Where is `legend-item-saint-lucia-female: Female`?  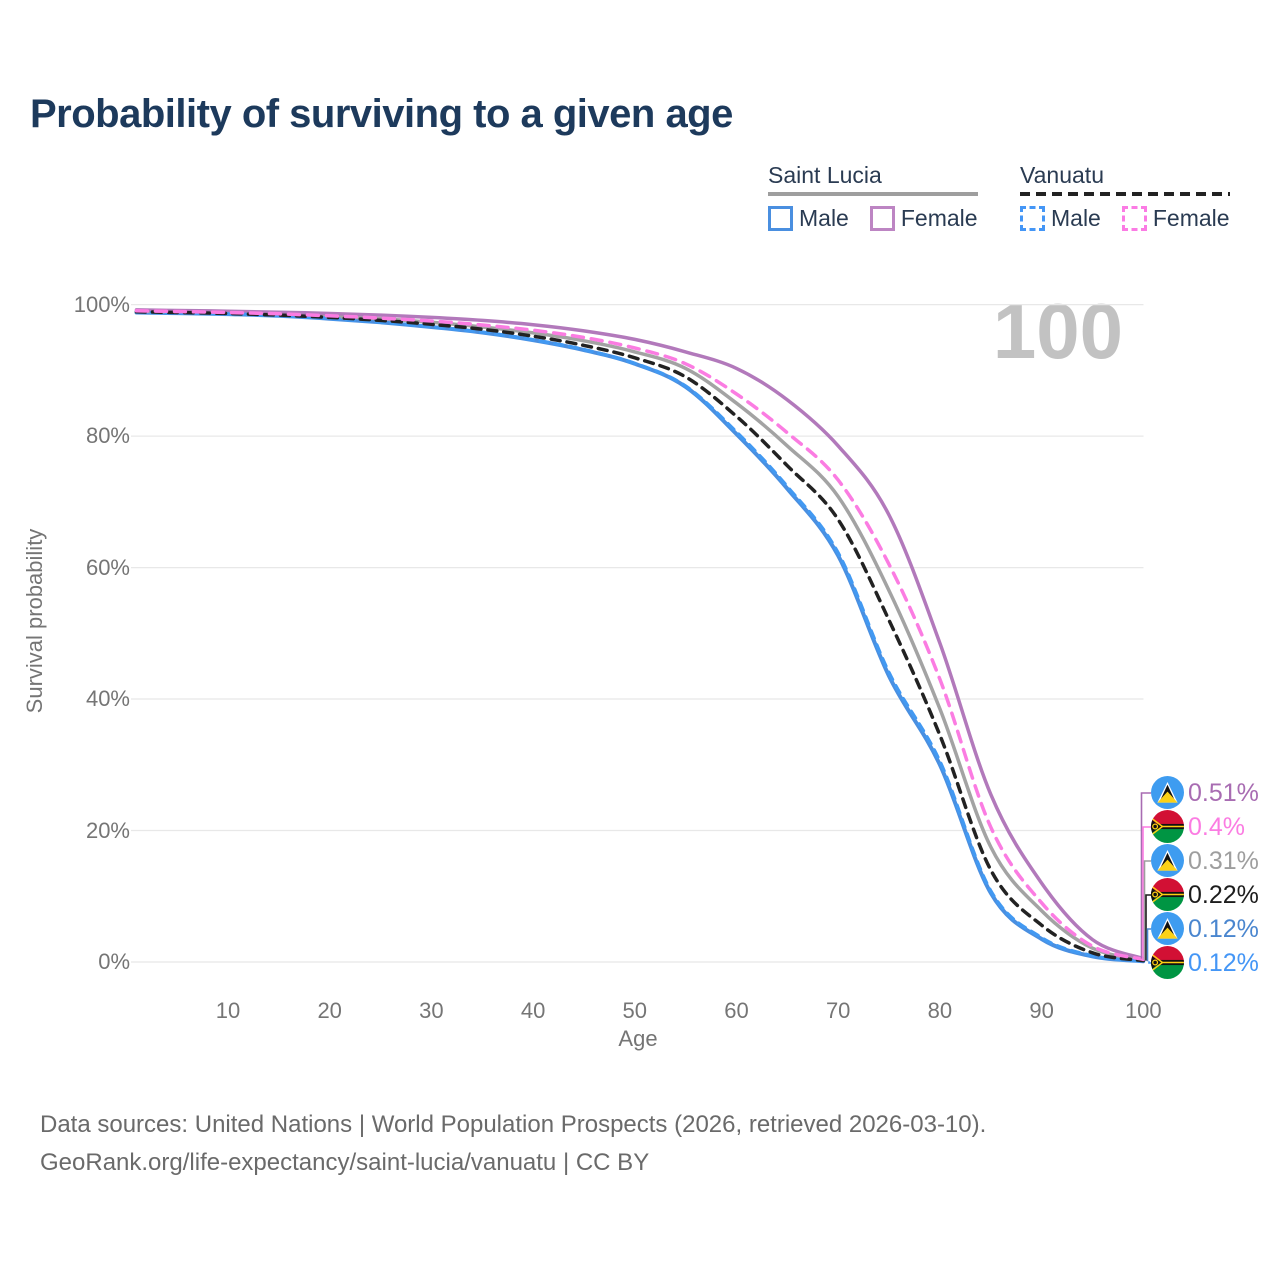
legend-item-saint-lucia-female: Female is located at coordinates (923, 218).